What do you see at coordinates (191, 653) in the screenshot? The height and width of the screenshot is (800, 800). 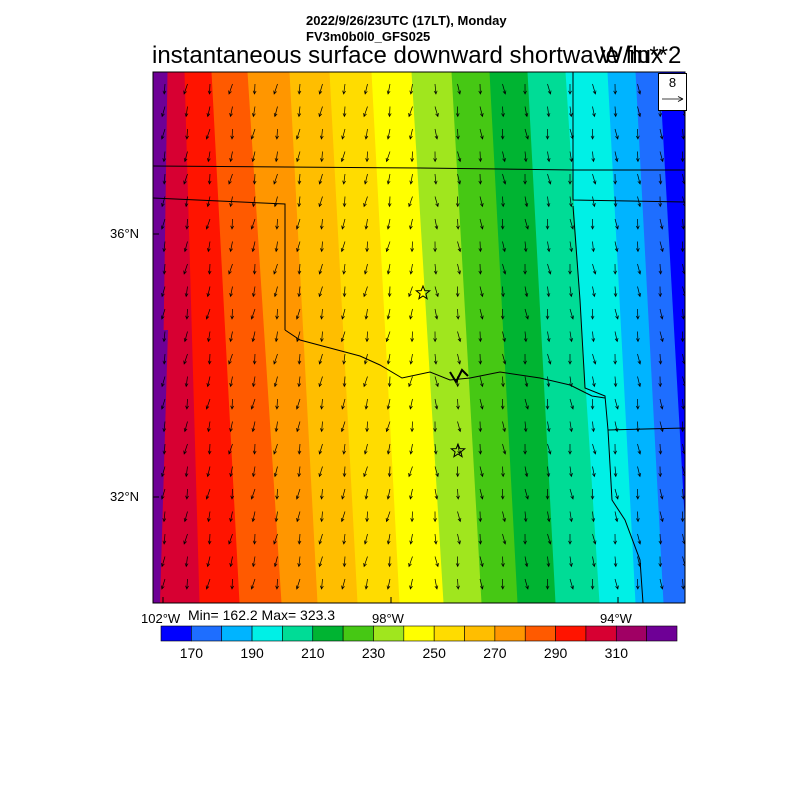 I see `colorbar-label: 170` at bounding box center [191, 653].